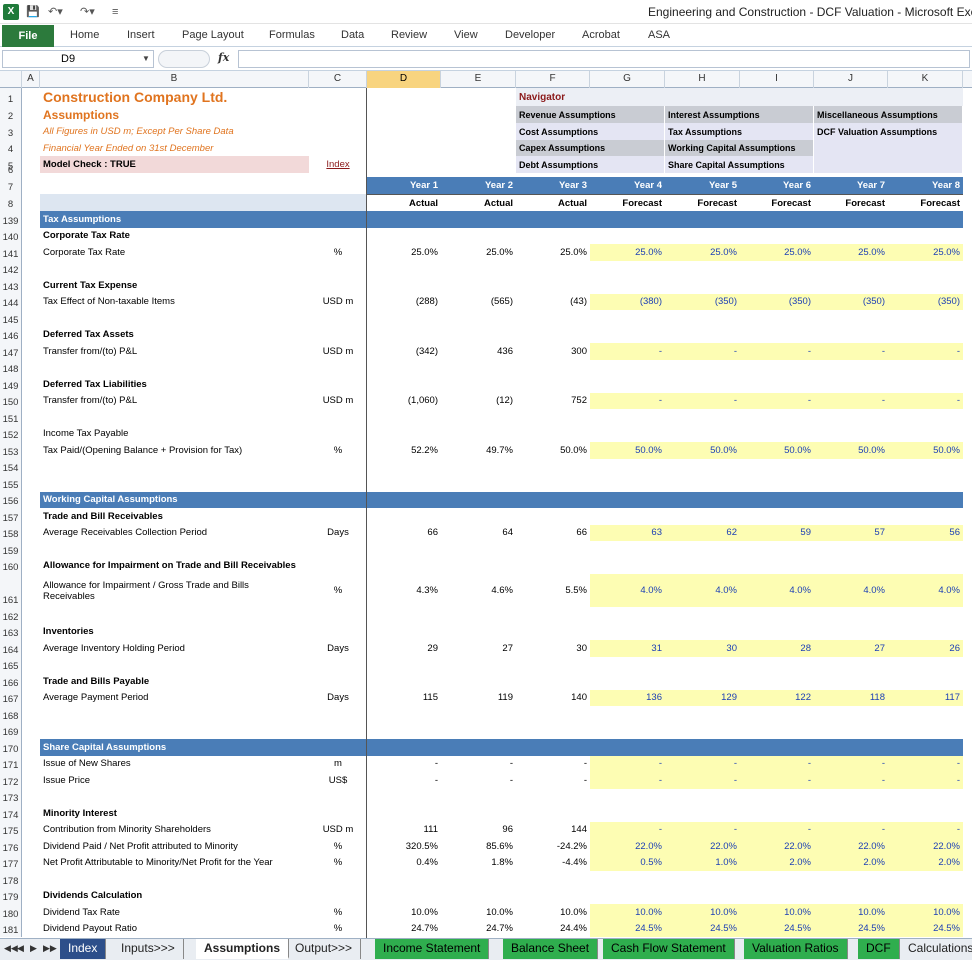 This screenshot has width=972, height=960. I want to click on sheet-tab-valuation-ratios: Valuation Ratios, so click(796, 949).